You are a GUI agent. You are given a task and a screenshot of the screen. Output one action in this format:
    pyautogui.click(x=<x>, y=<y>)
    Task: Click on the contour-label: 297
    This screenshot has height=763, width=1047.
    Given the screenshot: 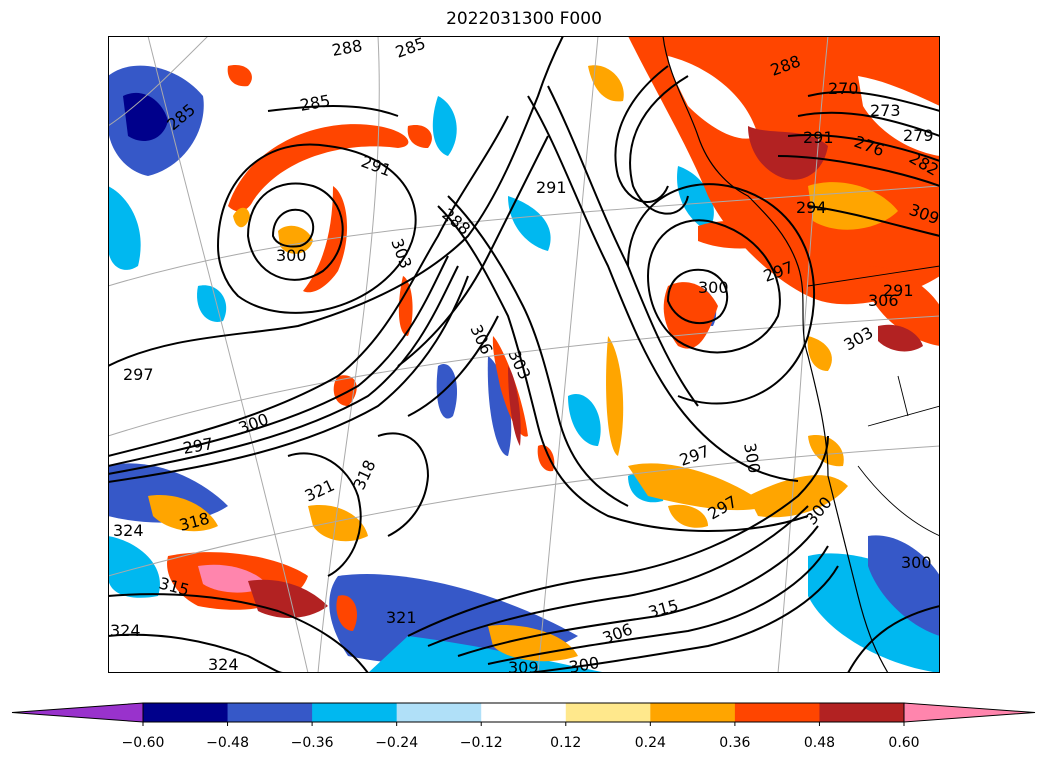 What is the action you would take?
    pyautogui.click(x=138, y=374)
    